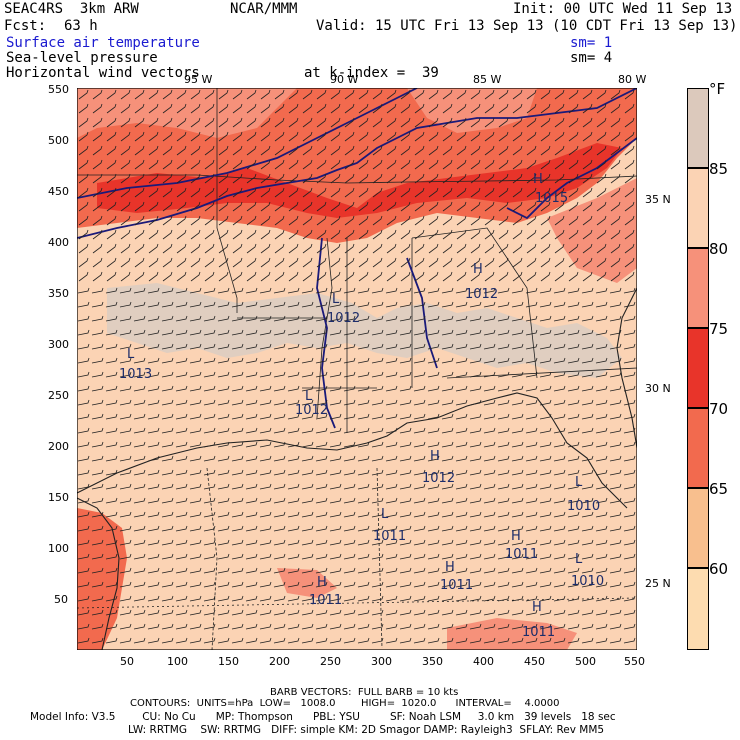 Image resolution: width=740 pixels, height=740 pixels. Describe the element at coordinates (537, 607) in the screenshot. I see `pressure-symbol: H` at that location.